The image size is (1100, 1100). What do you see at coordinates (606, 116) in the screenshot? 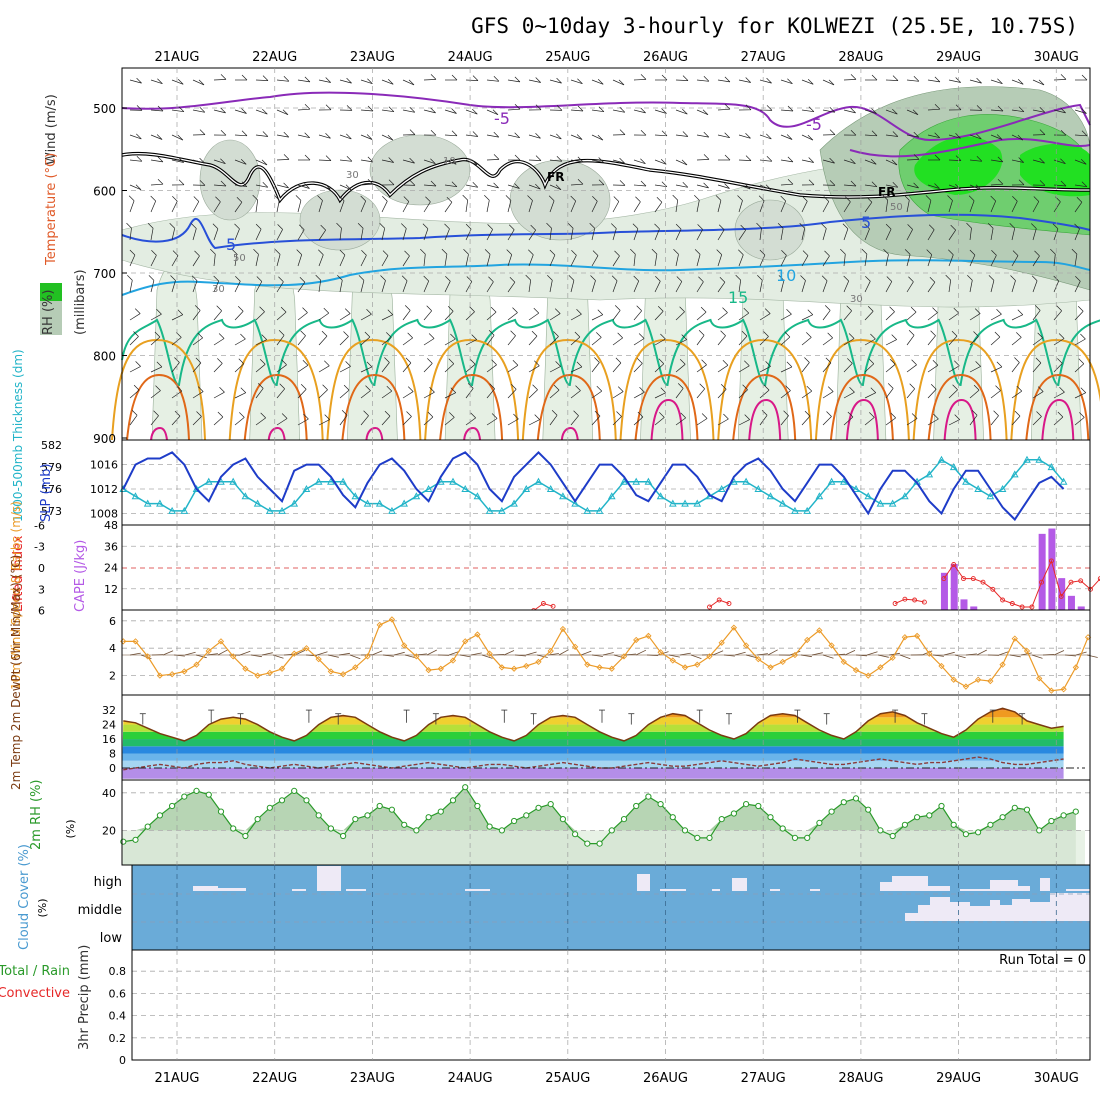
I see `isotherm-minus5` at bounding box center [606, 116].